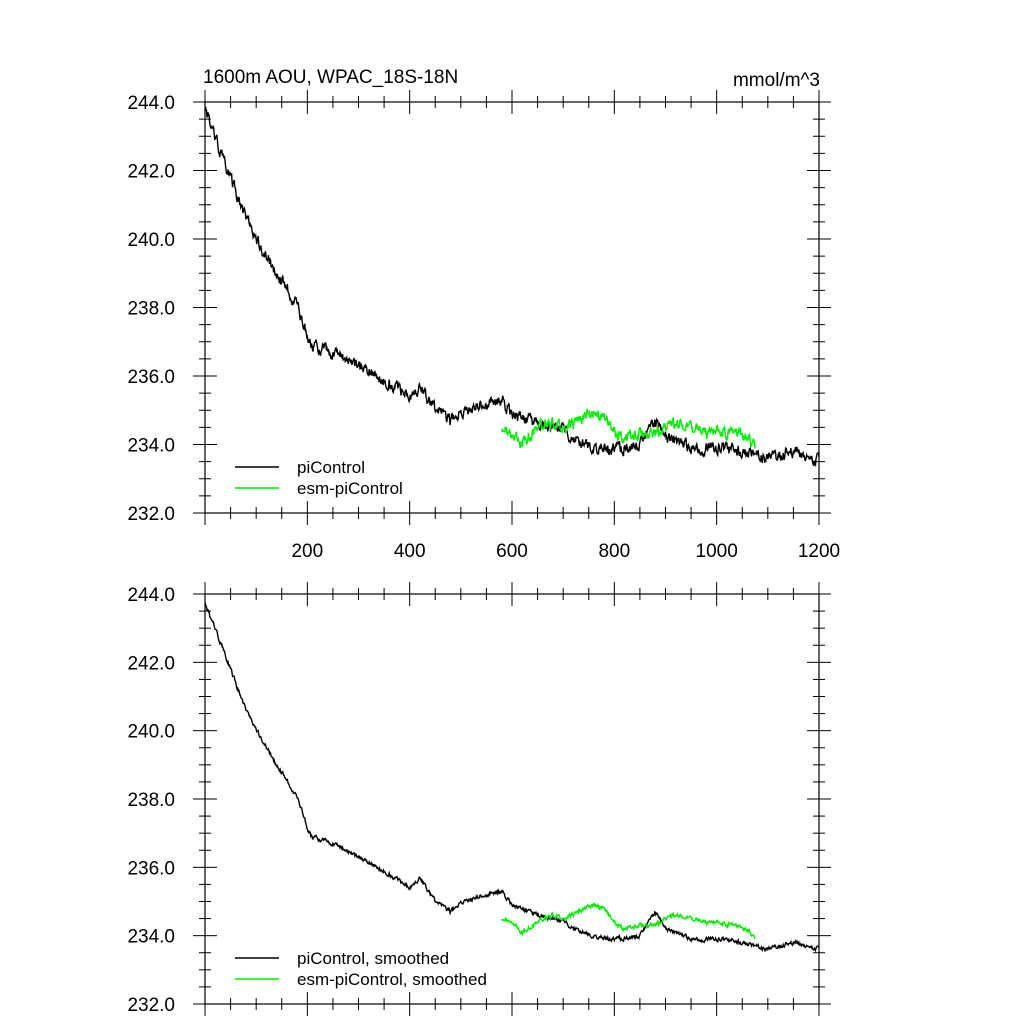 This screenshot has width=1024, height=1024. What do you see at coordinates (410, 551) in the screenshot?
I see `x-tick-label: 400` at bounding box center [410, 551].